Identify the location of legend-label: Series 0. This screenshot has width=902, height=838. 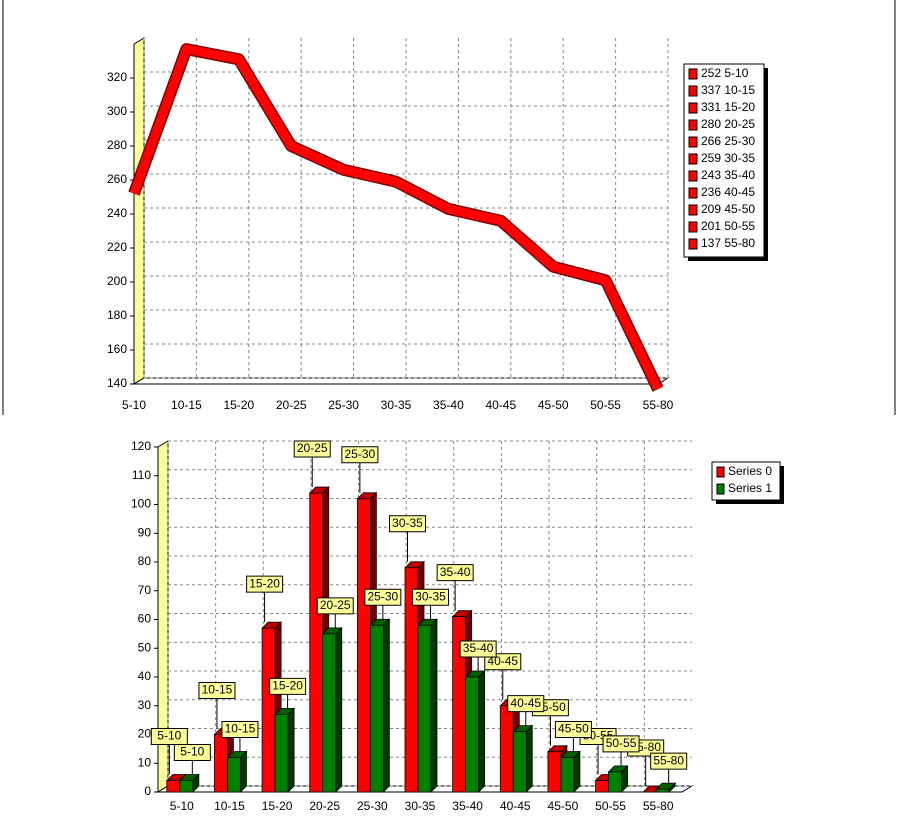
(750, 471).